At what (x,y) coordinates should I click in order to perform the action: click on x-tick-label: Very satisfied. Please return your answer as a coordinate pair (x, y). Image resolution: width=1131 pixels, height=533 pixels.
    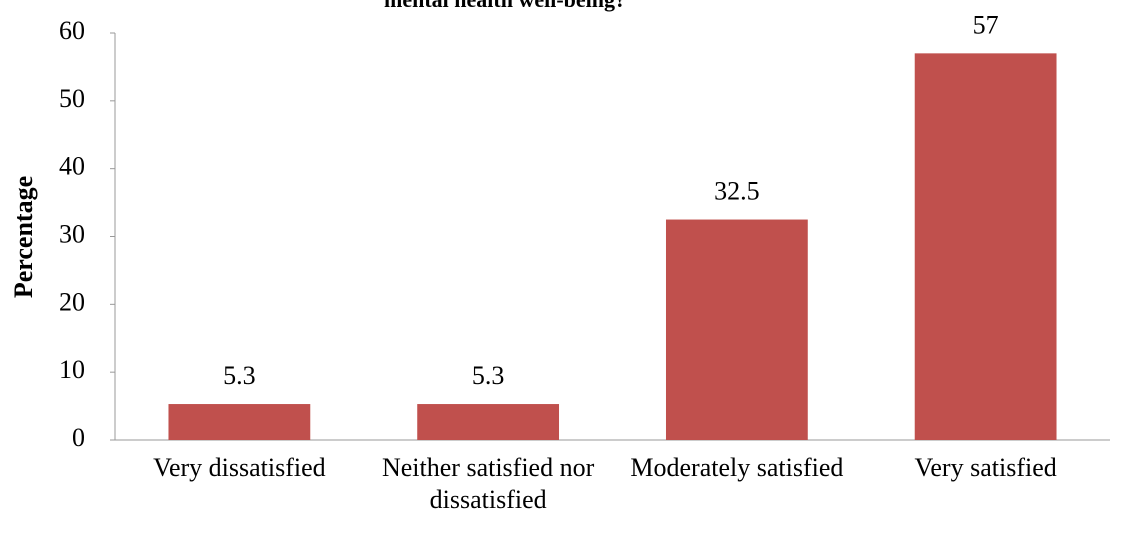
    Looking at the image, I should click on (985, 467).